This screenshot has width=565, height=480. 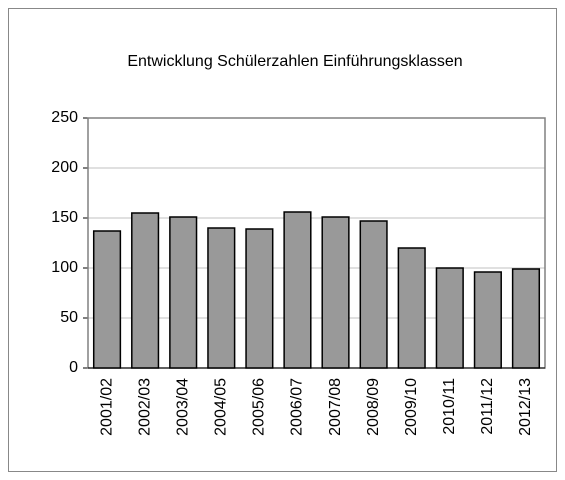 What do you see at coordinates (411, 407) in the screenshot?
I see `x-tick-label: 2009/10` at bounding box center [411, 407].